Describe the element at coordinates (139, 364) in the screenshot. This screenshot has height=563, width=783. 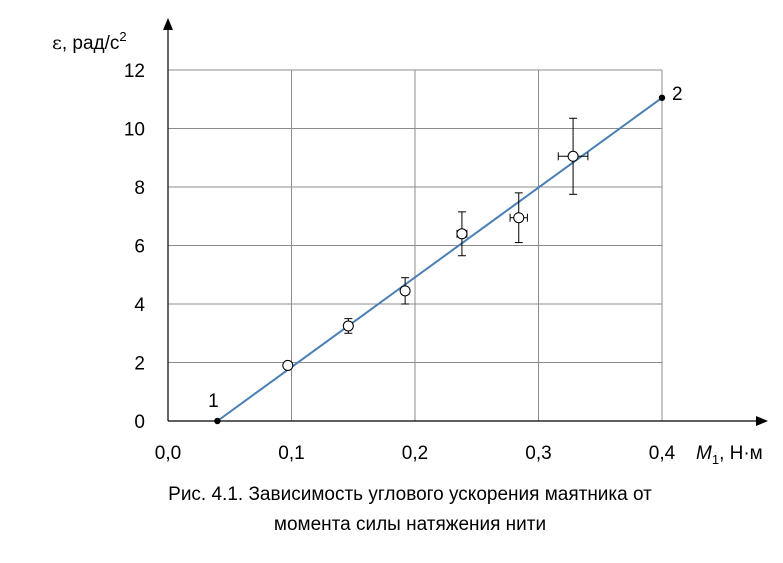
I see `y-tick-label: 2` at that location.